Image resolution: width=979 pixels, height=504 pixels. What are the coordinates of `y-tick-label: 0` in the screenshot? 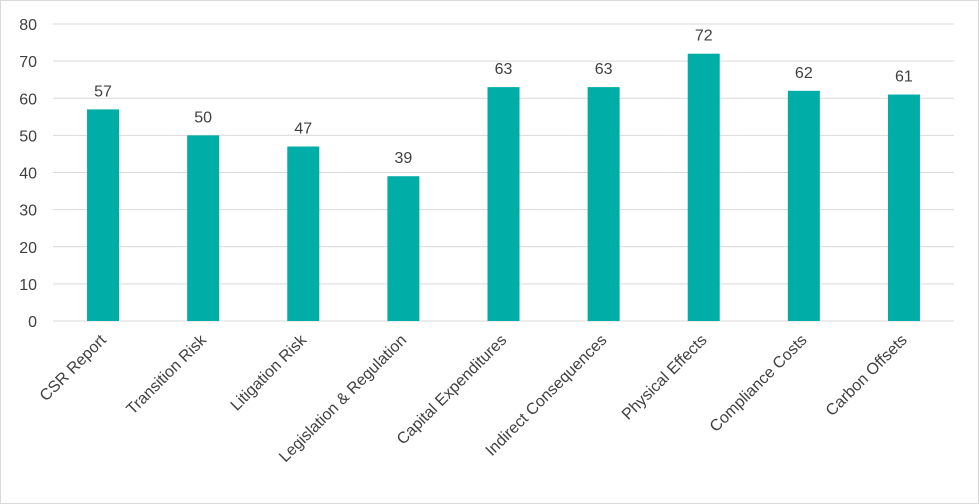 It's located at (32, 322).